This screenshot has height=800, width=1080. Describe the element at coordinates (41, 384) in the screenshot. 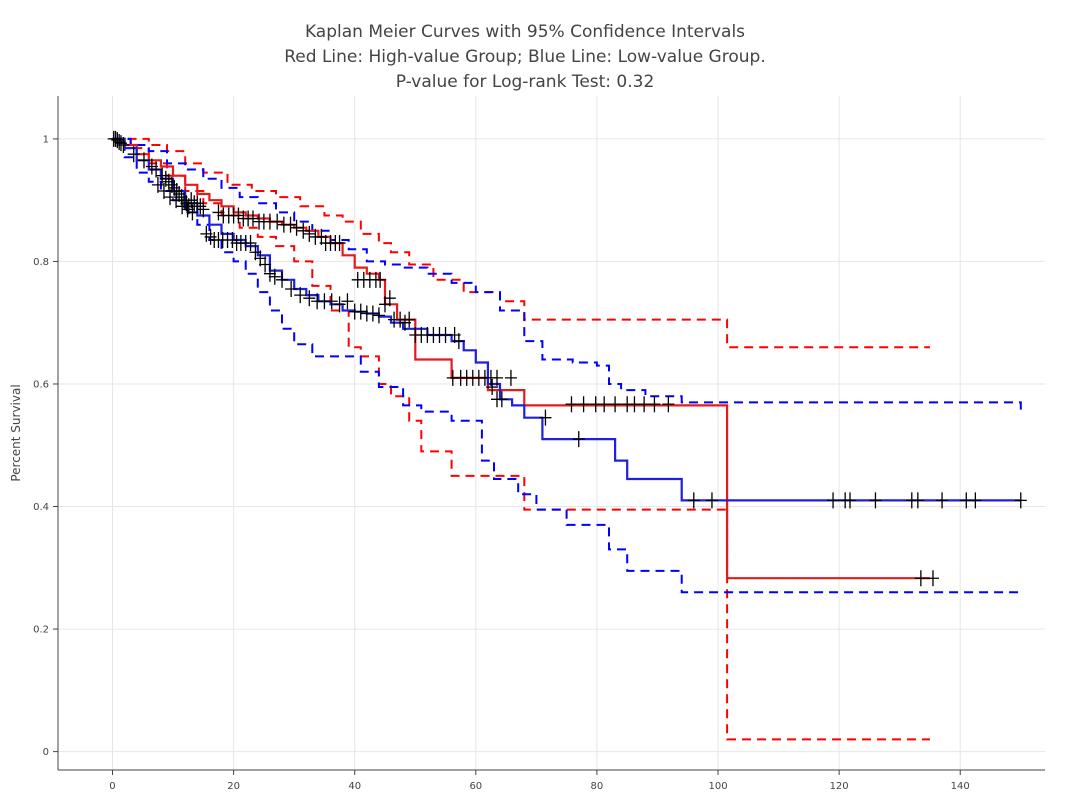

I see `y-tick-label: 0.6` at that location.